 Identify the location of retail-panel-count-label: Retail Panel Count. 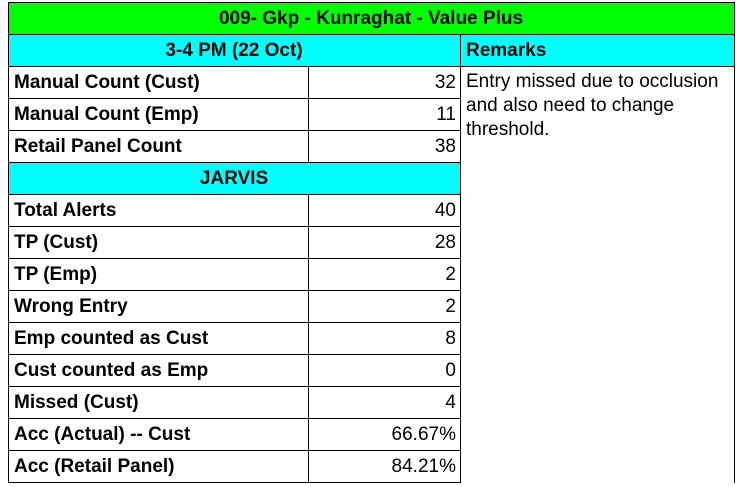
(98, 146).